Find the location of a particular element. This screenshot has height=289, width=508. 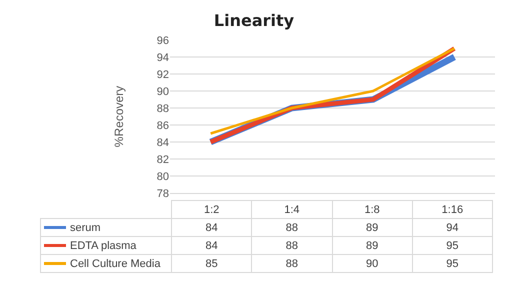

data-label: 90 is located at coordinates (372, 263).